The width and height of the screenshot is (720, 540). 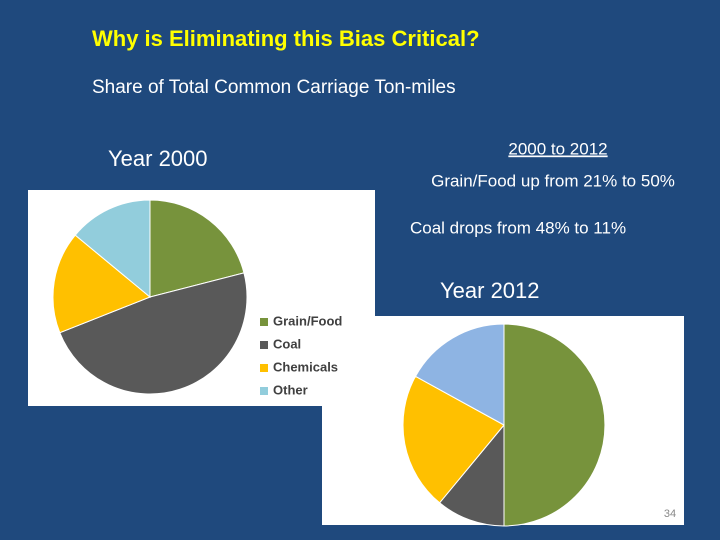 What do you see at coordinates (553, 180) in the screenshot?
I see `note: Grain/Food up from 21% to 50%` at bounding box center [553, 180].